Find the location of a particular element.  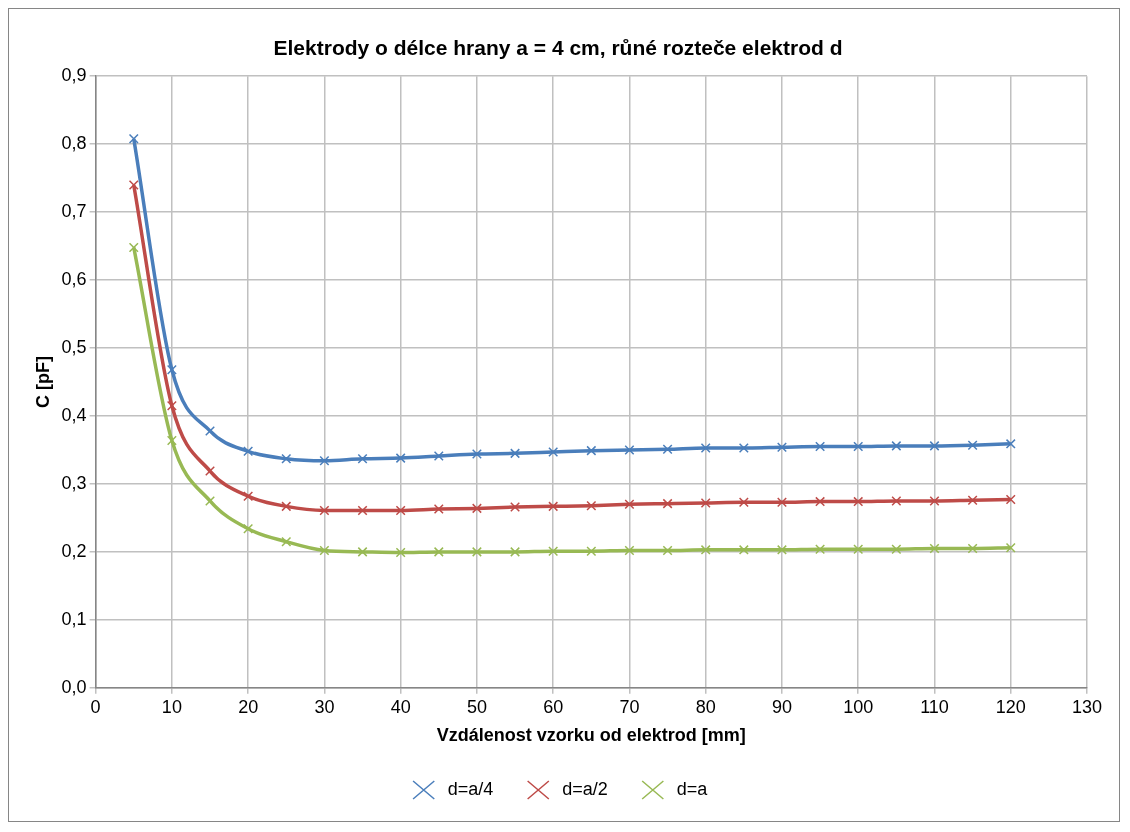

x-tick-label: 20 is located at coordinates (248, 706).